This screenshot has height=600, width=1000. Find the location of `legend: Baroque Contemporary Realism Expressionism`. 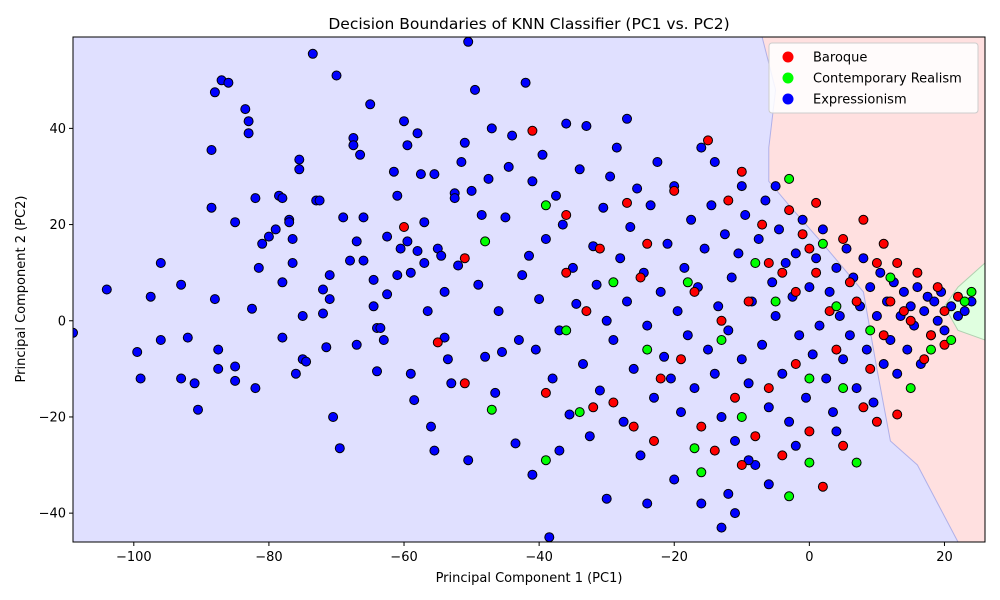

legend: Baroque Contemporary Realism Expressionism is located at coordinates (873, 78).